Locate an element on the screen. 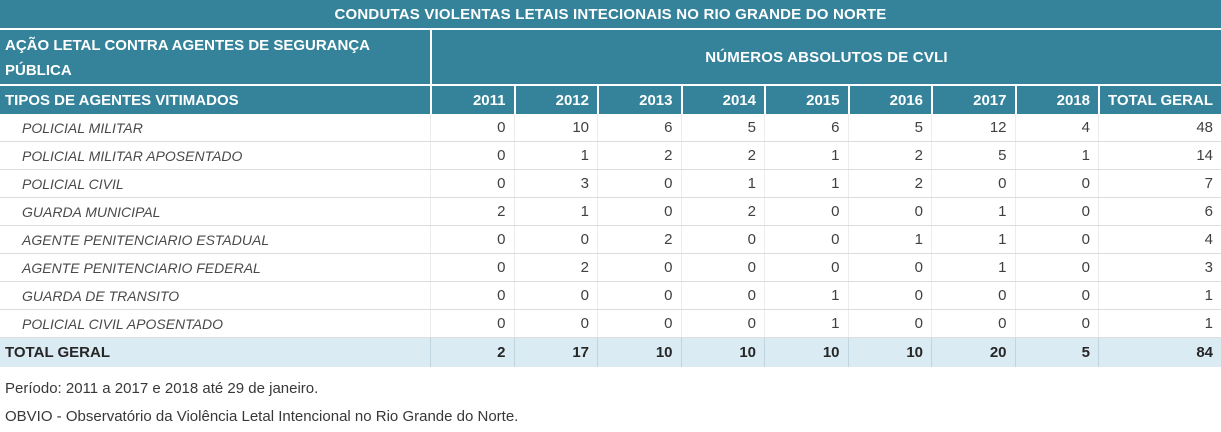 This screenshot has height=432, width=1221. column-header-2015: 2015 is located at coordinates (806, 100).